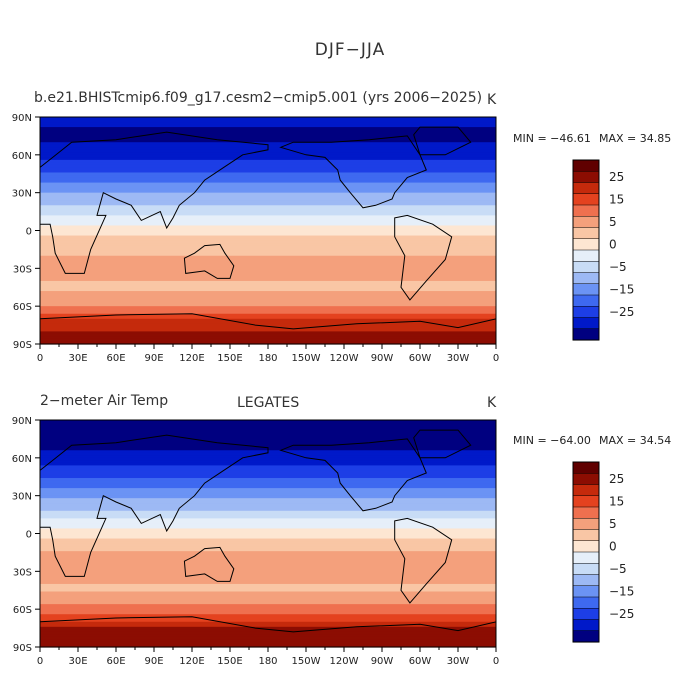 The height and width of the screenshot is (700, 700). Describe the element at coordinates (104, 401) in the screenshot. I see `bottom-panel-left-label: 2−meter Air Temp` at that location.